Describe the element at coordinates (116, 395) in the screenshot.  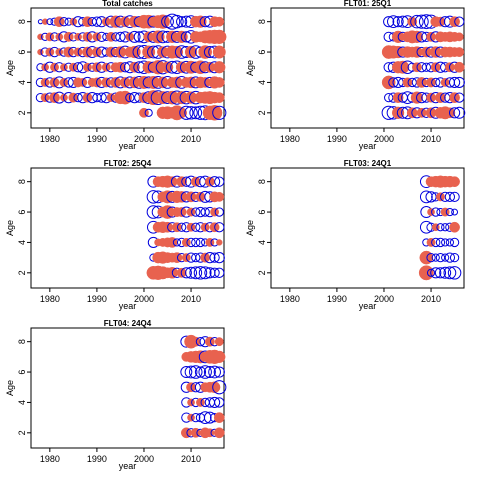
I see `panel-5: FLT04: 24Q4 1980 1990 2000 2010 2 4 6 8 year Age` at that location.